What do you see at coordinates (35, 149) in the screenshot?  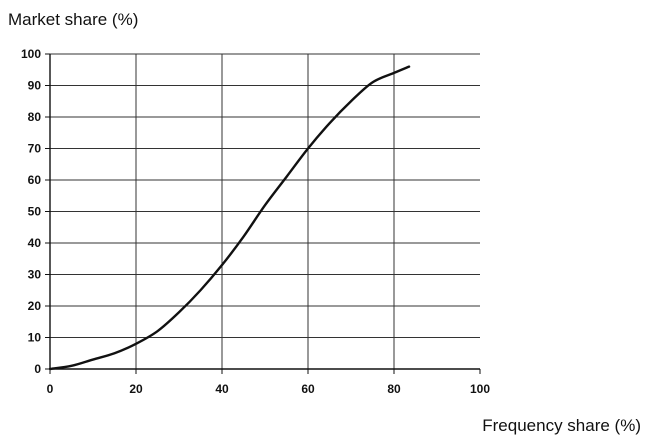 I see `y-tick-label: 70` at bounding box center [35, 149].